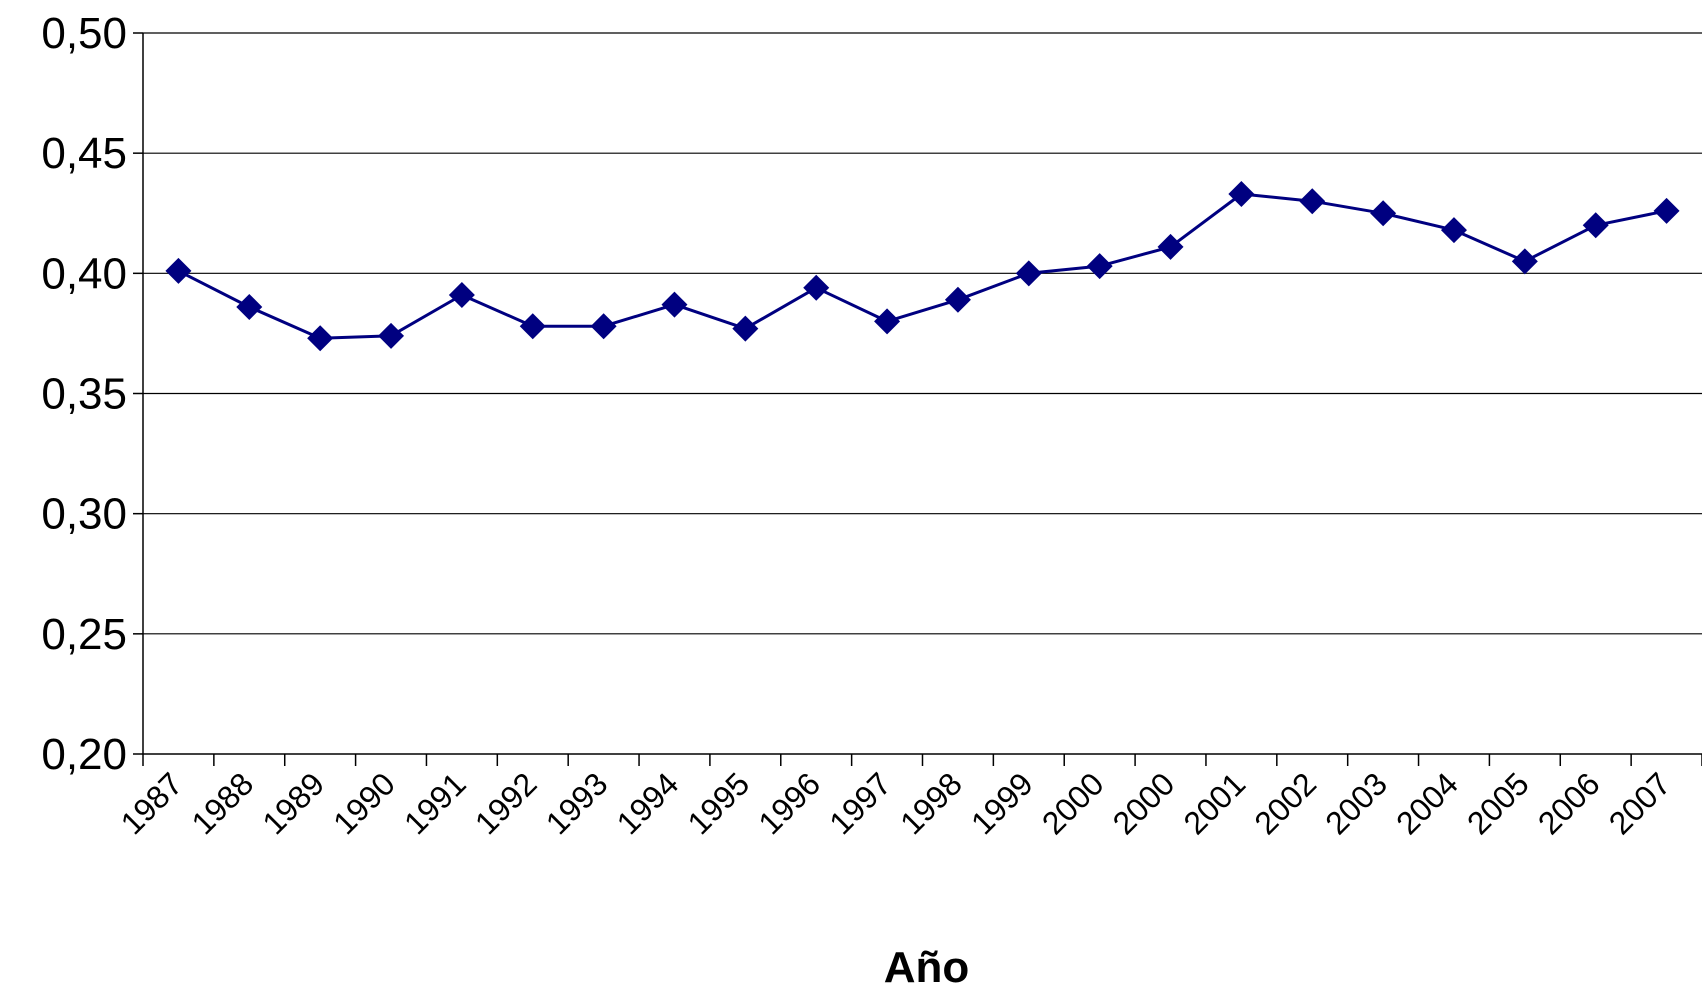  Describe the element at coordinates (860, 803) in the screenshot. I see `x-tick-label: 1997` at that location.